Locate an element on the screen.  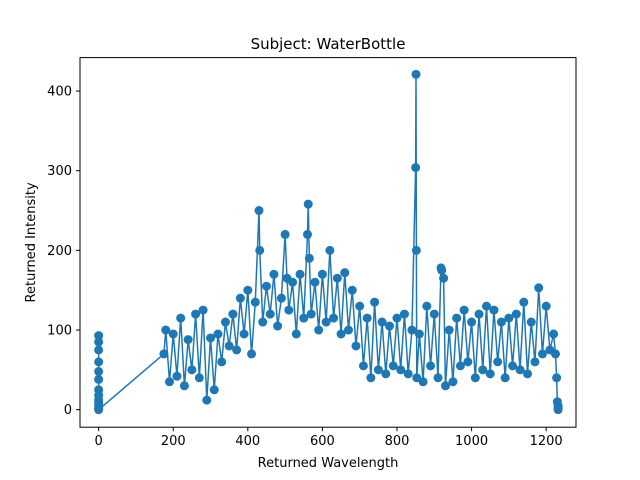
y-tick-label: 200 is located at coordinates (59, 251).